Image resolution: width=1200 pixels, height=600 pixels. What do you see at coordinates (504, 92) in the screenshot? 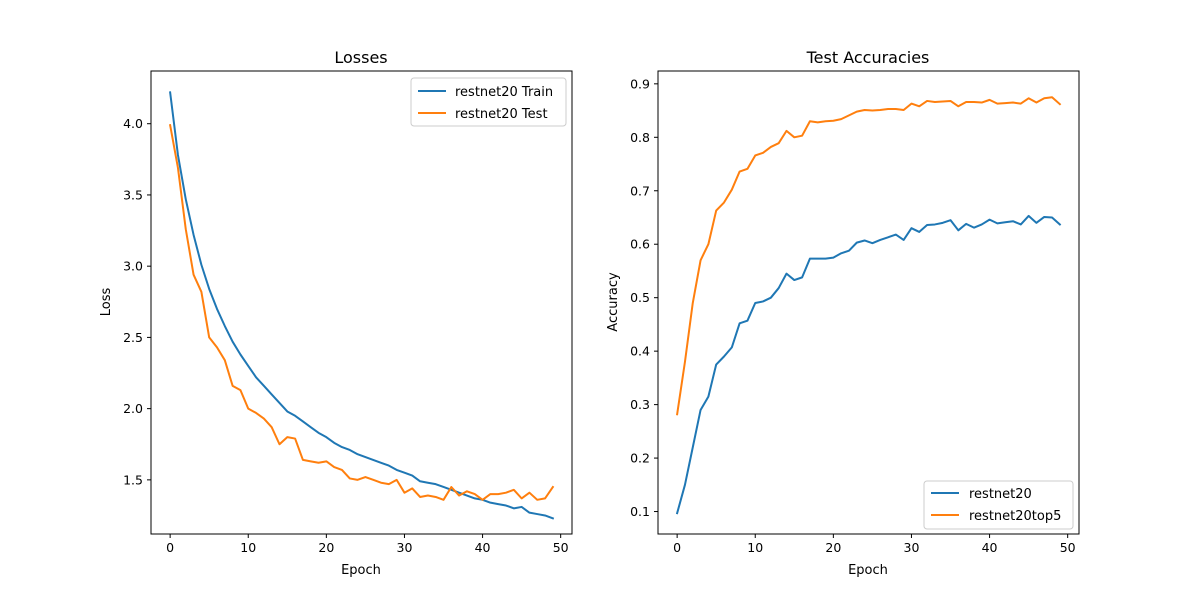
I see `losses-legend-label-train: restnet20 Train` at bounding box center [504, 92].